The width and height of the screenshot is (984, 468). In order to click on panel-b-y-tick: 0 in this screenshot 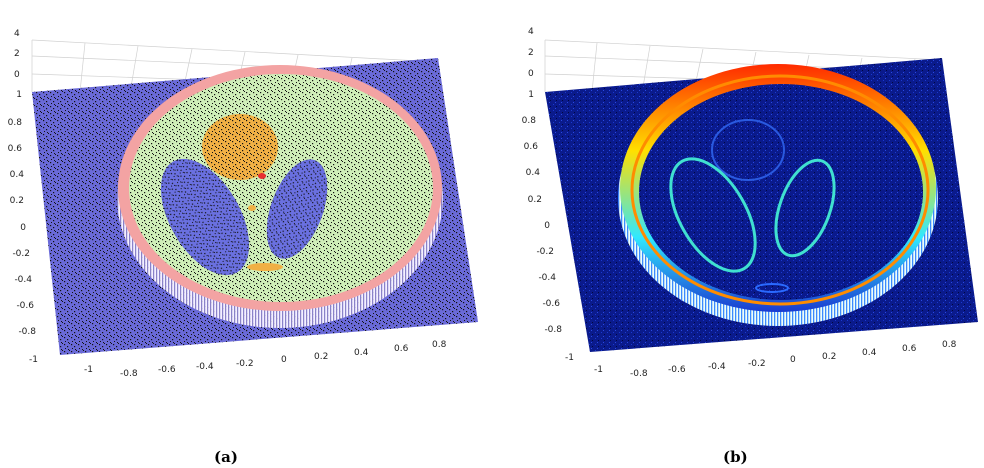, I will do `click(547, 226)`.